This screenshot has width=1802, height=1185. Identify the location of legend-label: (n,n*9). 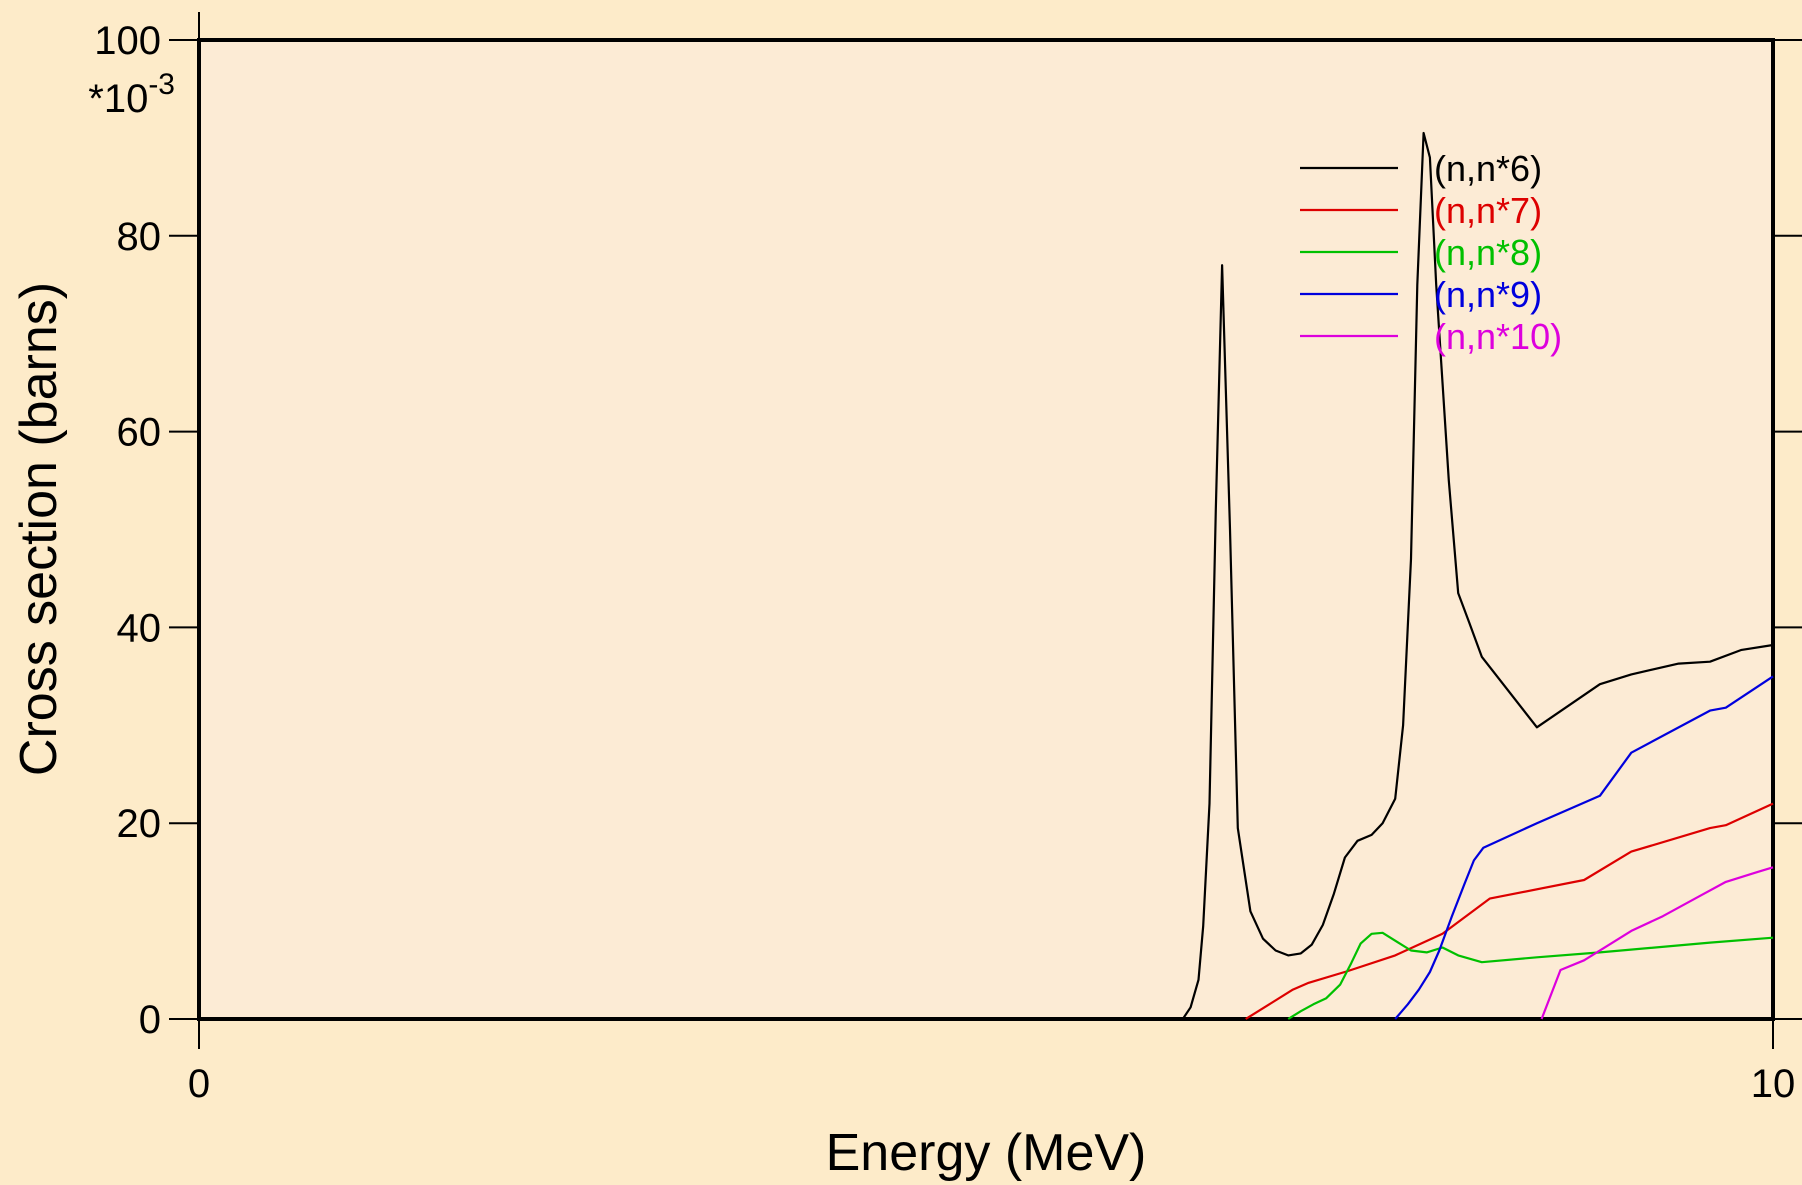
(1488, 294).